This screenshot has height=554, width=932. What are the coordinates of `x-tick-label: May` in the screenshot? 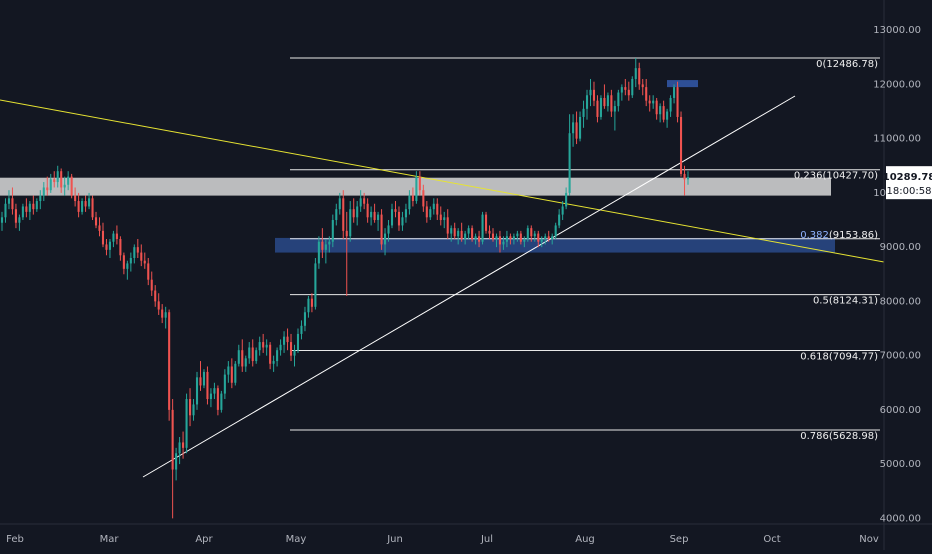 It's located at (296, 539).